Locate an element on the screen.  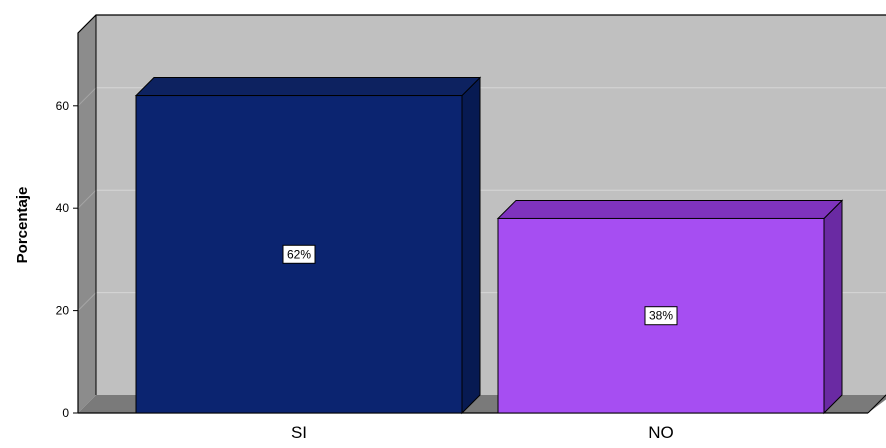
plot-side-wall is located at coordinates (87, 214).